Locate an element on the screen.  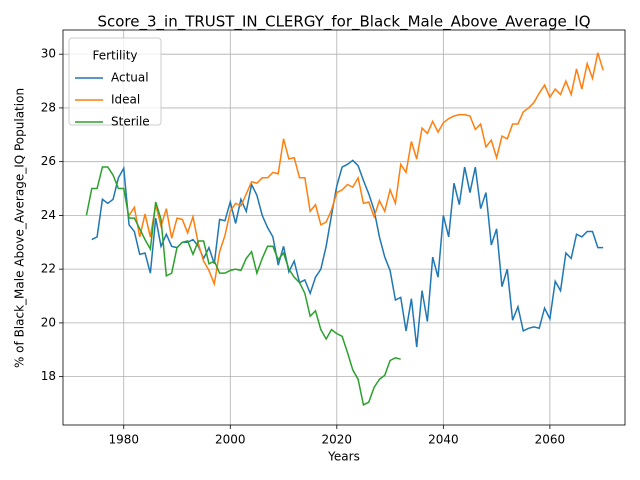
legend: Fertility Actual Ideal Sterile is located at coordinates (115, 83).